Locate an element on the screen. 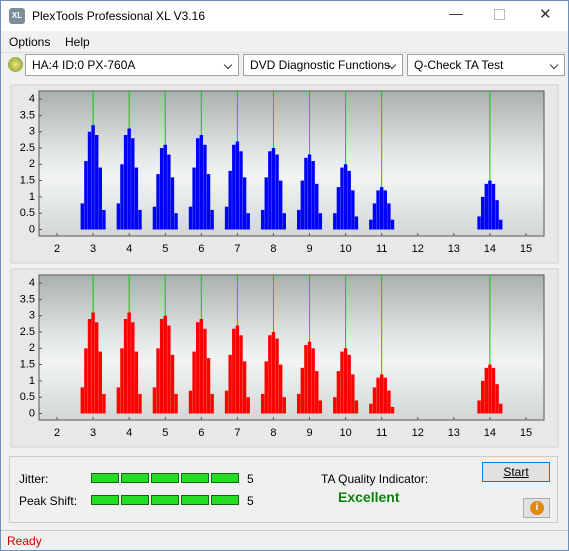 The height and width of the screenshot is (551, 569). x-tick-label: 7 is located at coordinates (237, 433).